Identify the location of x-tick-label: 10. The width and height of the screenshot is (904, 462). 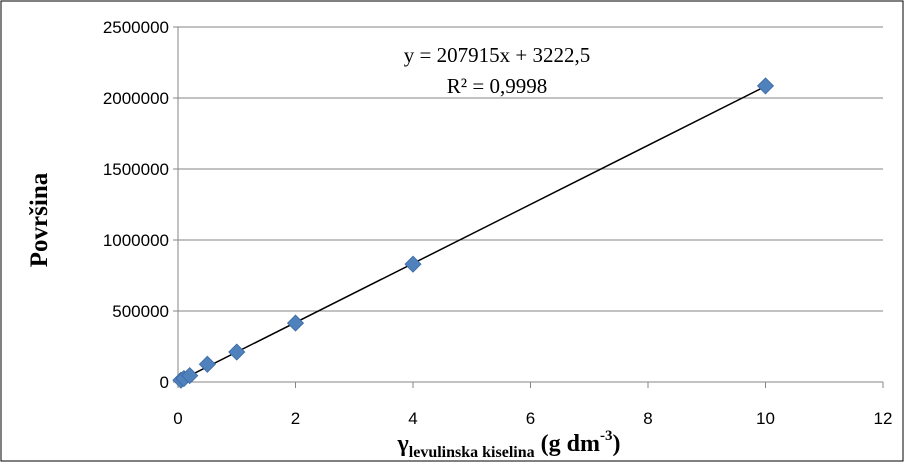
(765, 418).